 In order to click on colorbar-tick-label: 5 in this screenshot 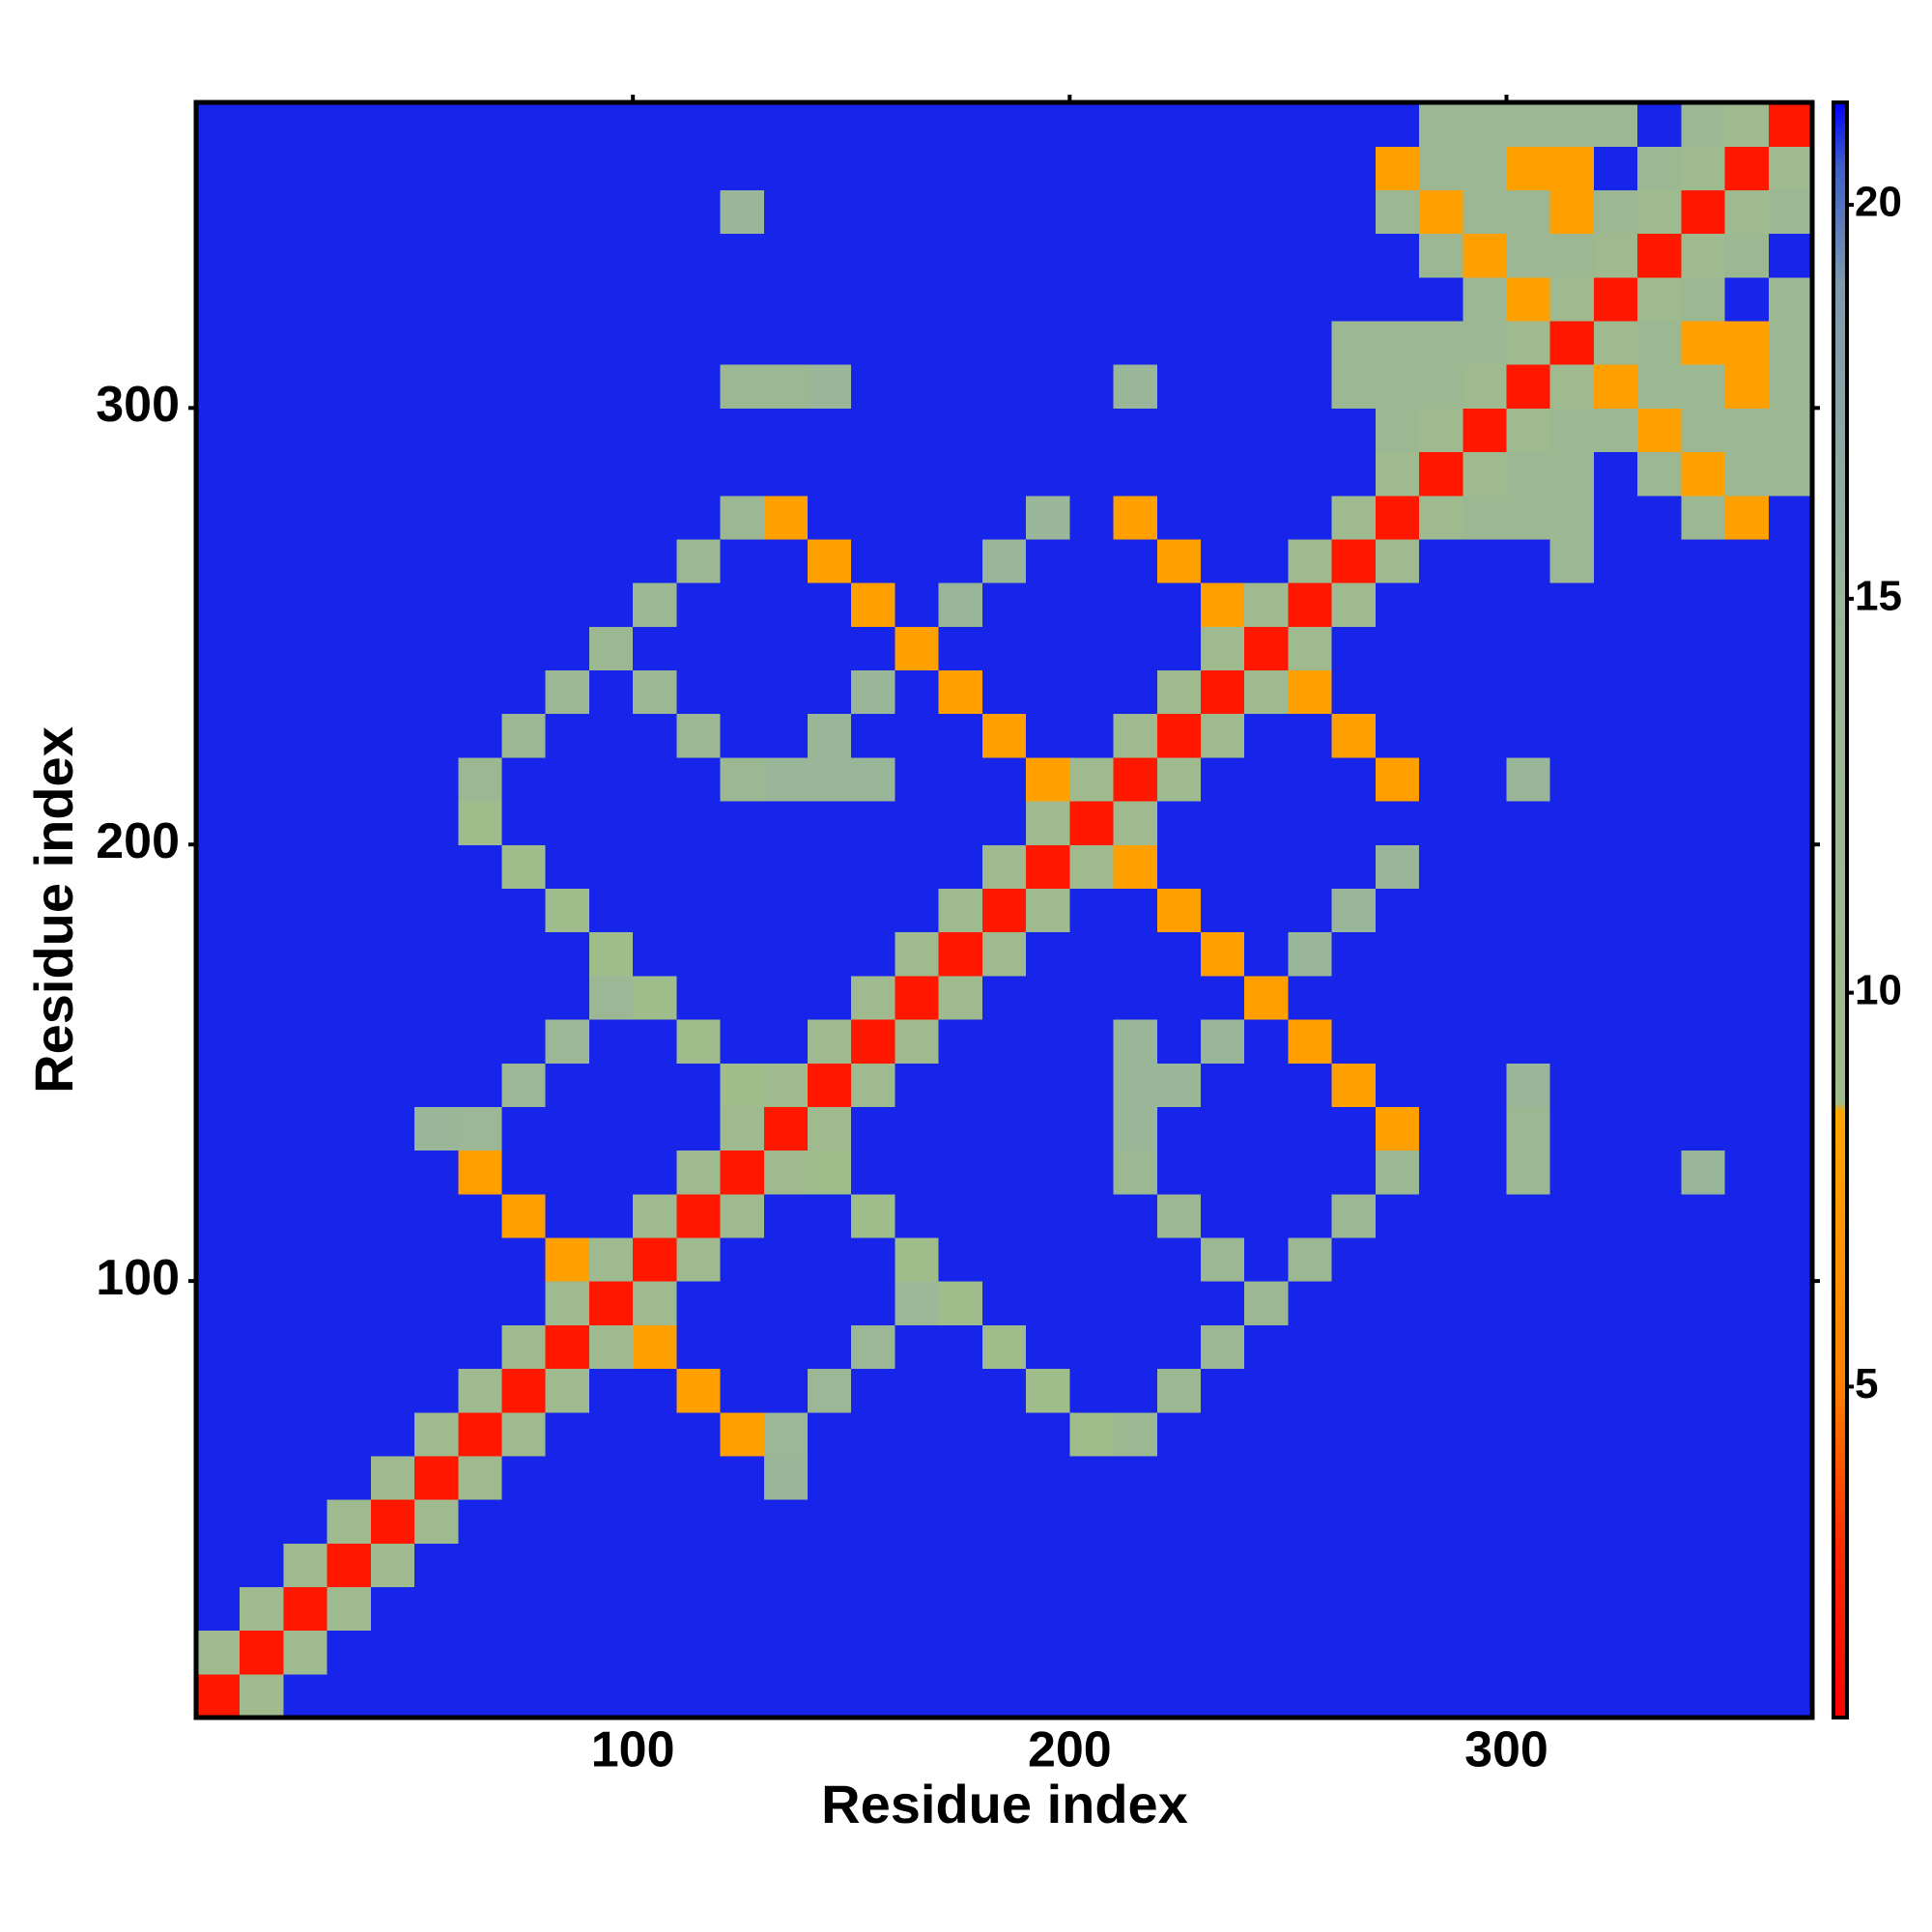, I will do `click(1866, 1383)`.